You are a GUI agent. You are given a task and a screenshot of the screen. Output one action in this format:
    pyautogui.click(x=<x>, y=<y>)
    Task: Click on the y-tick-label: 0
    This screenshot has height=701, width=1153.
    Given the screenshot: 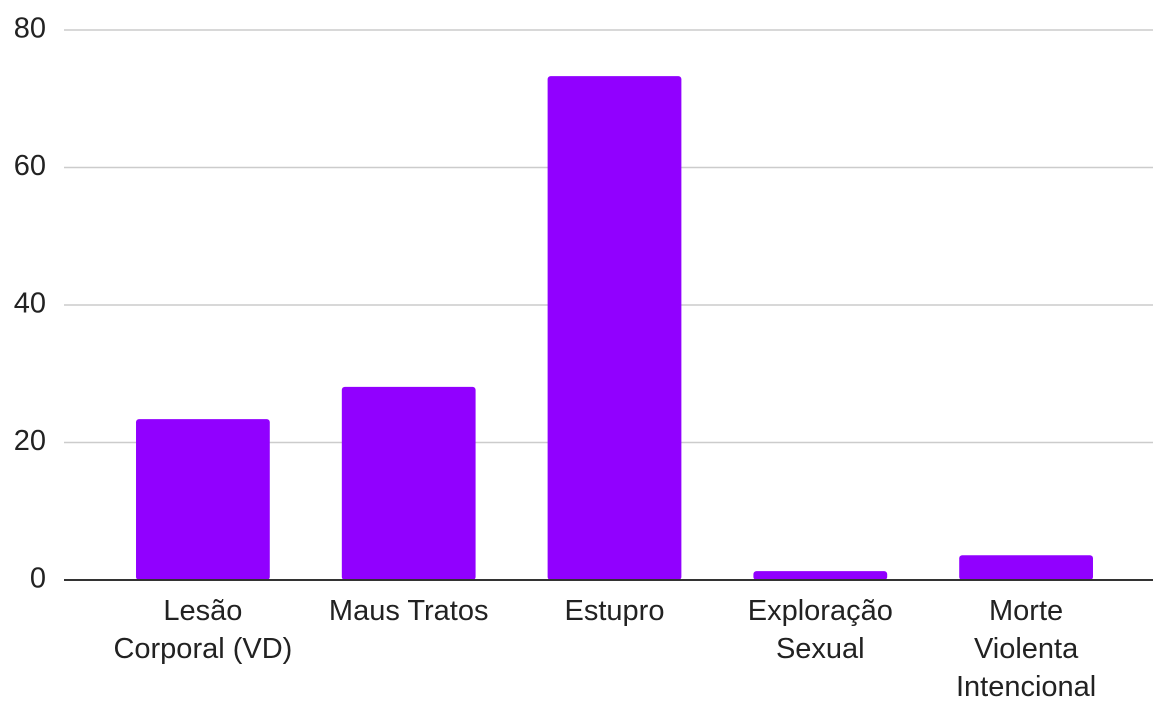 What is the action you would take?
    pyautogui.click(x=38, y=579)
    